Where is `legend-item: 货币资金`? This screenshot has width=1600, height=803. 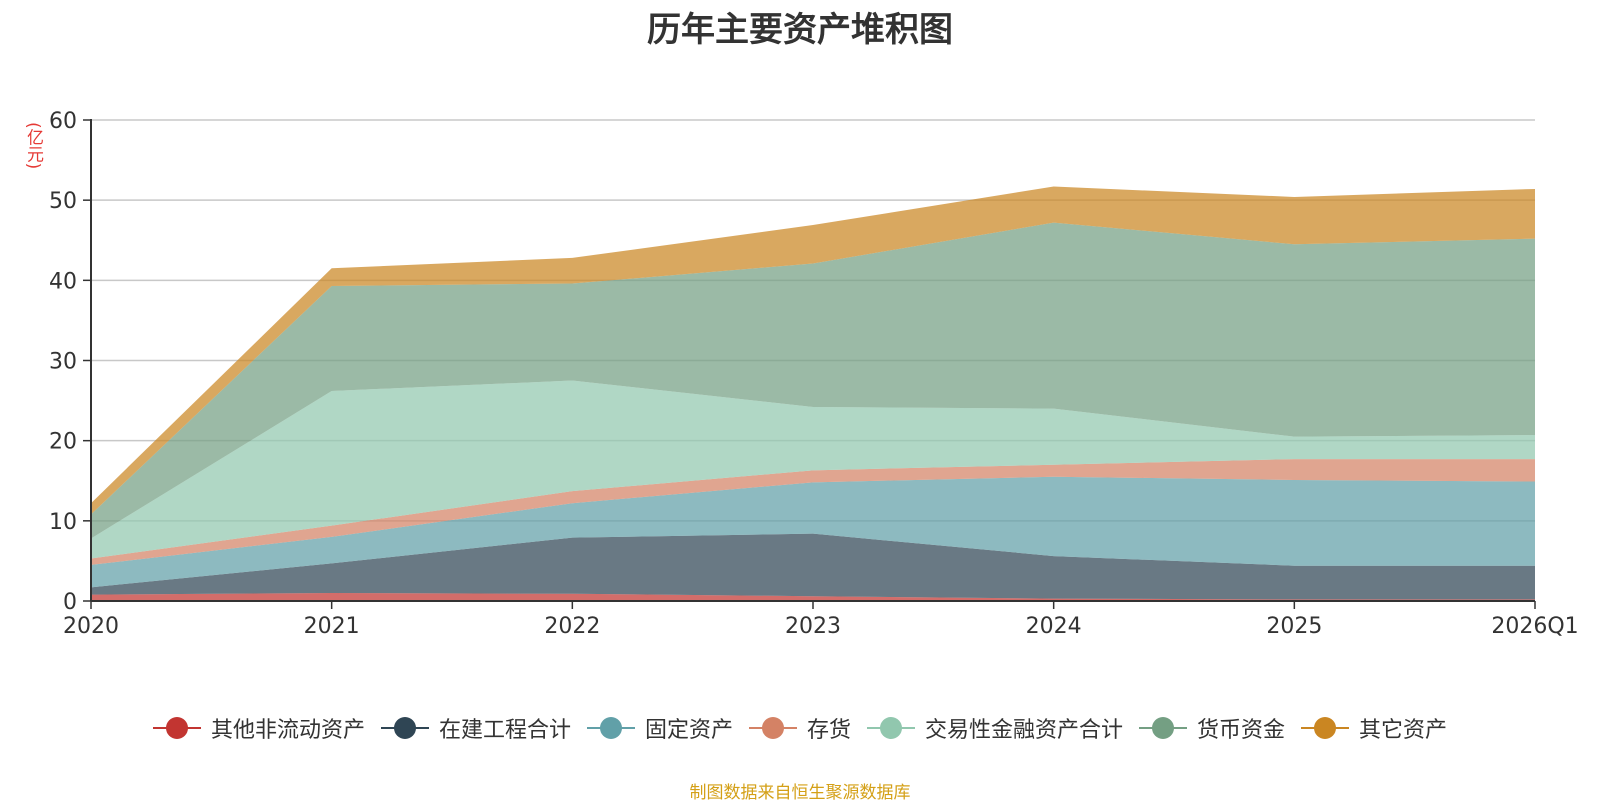 legend-item: 货币资金 is located at coordinates (1212, 728).